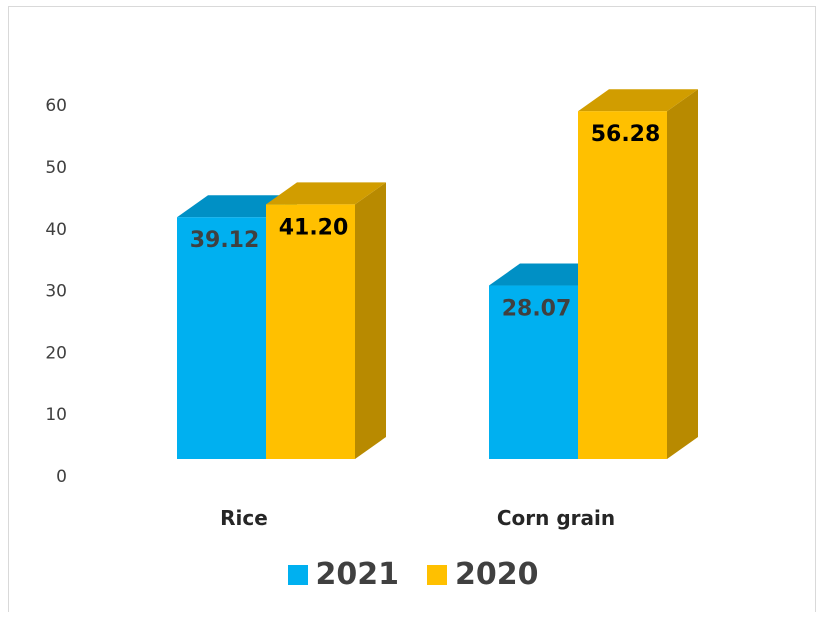  I want to click on legend-item-2021: 2021, so click(343, 574).